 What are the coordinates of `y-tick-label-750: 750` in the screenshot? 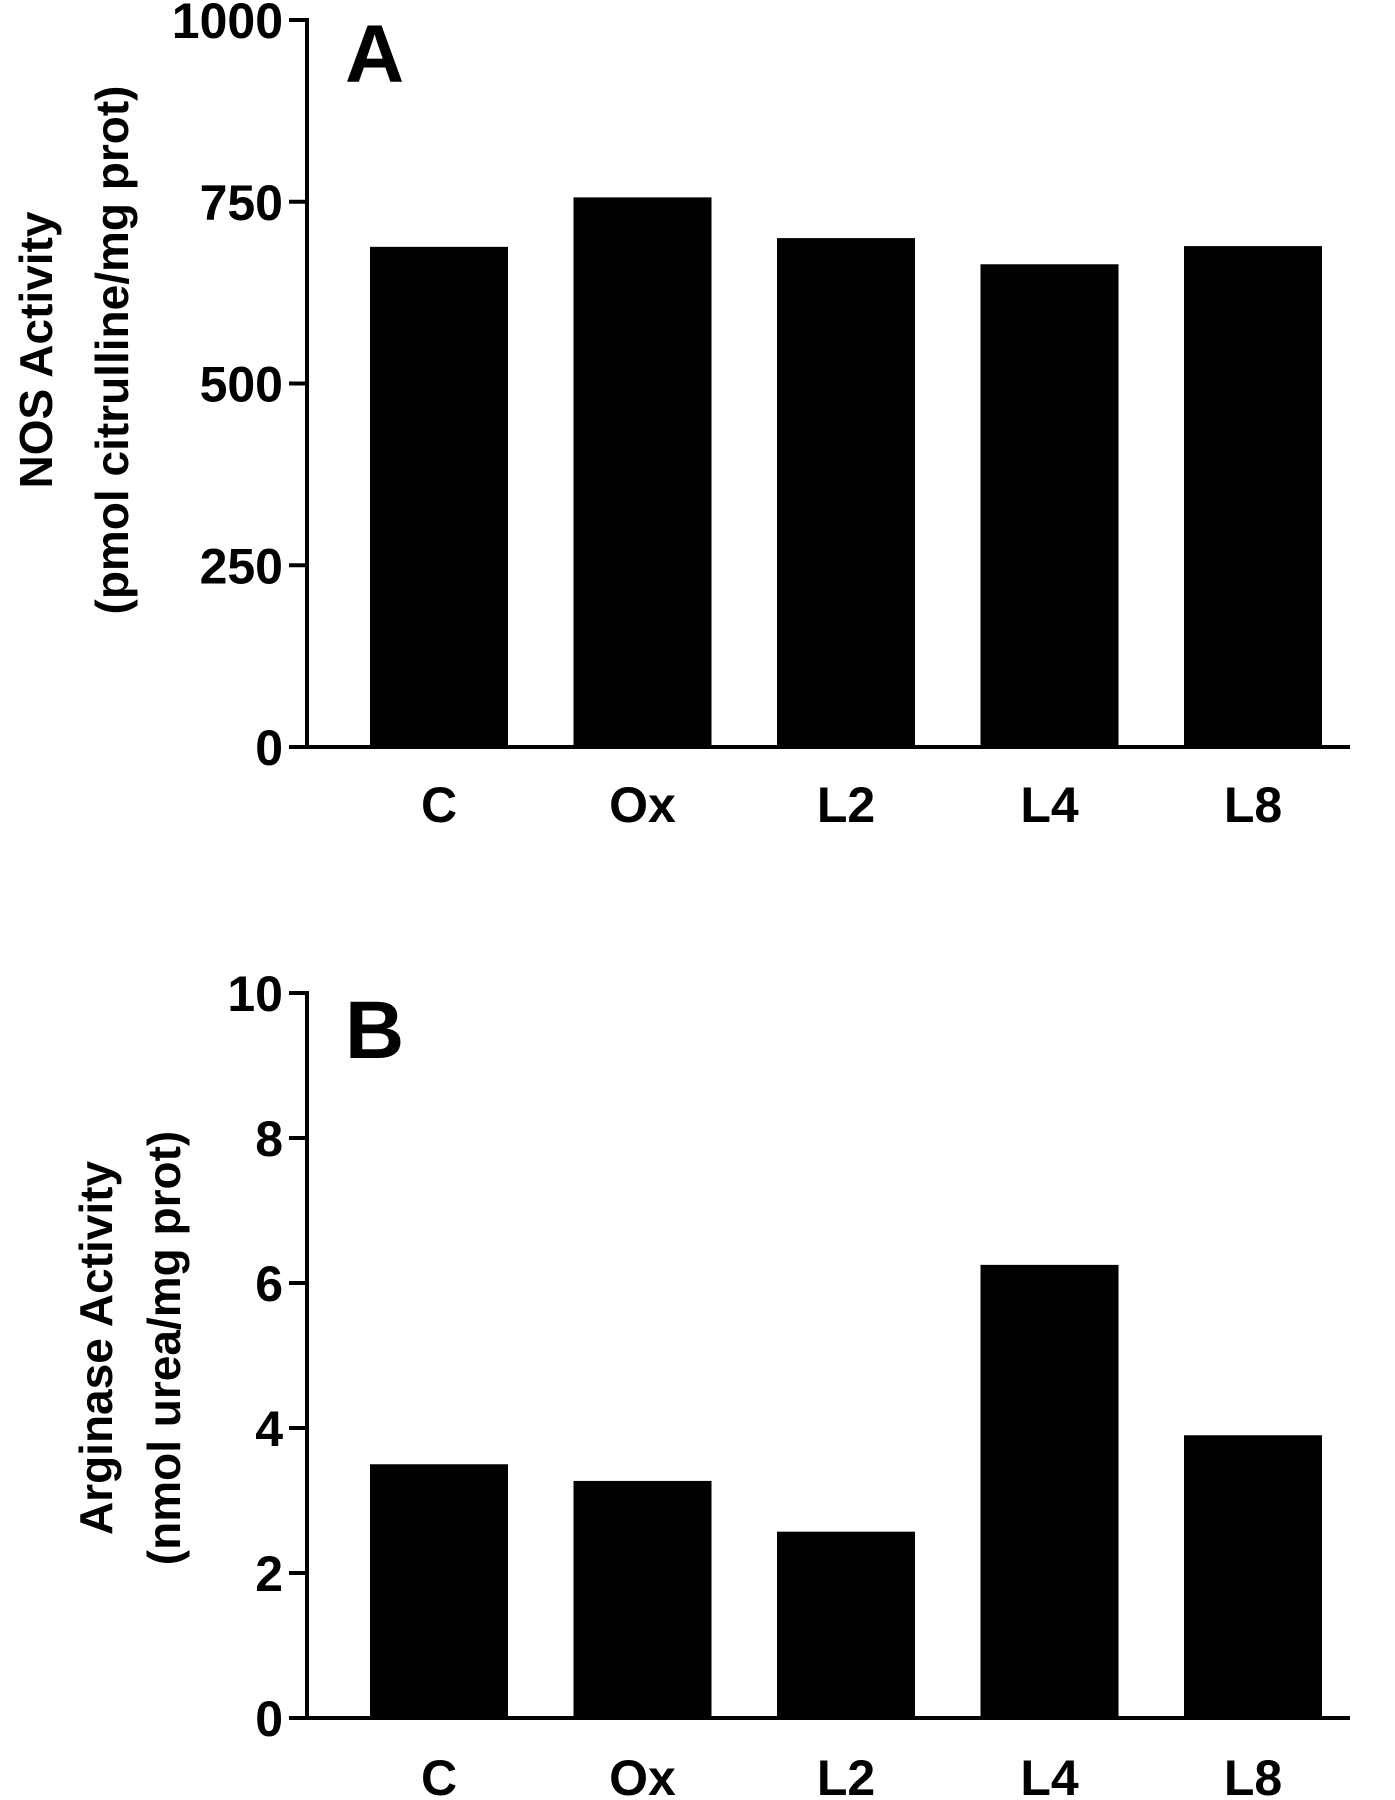 It's located at (241, 203).